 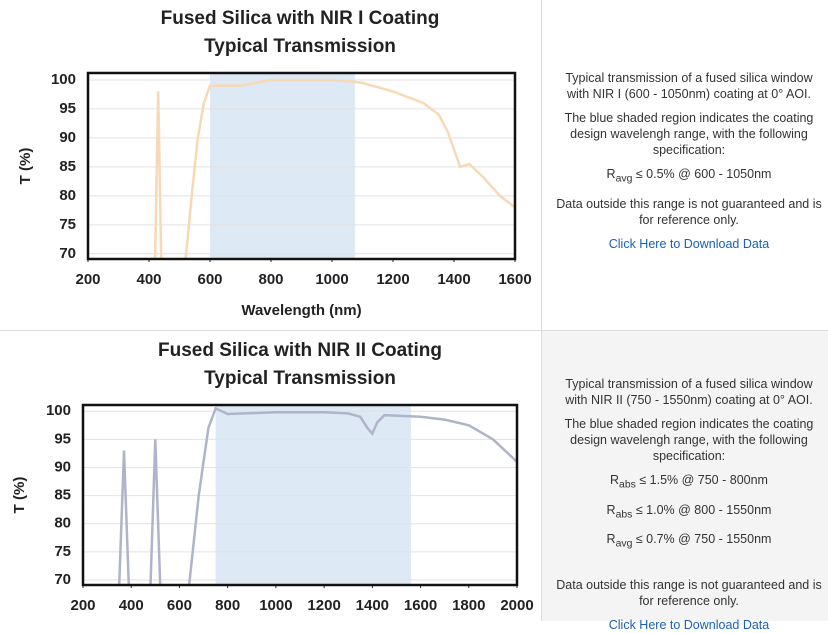 I want to click on divider, so click(x=414, y=330).